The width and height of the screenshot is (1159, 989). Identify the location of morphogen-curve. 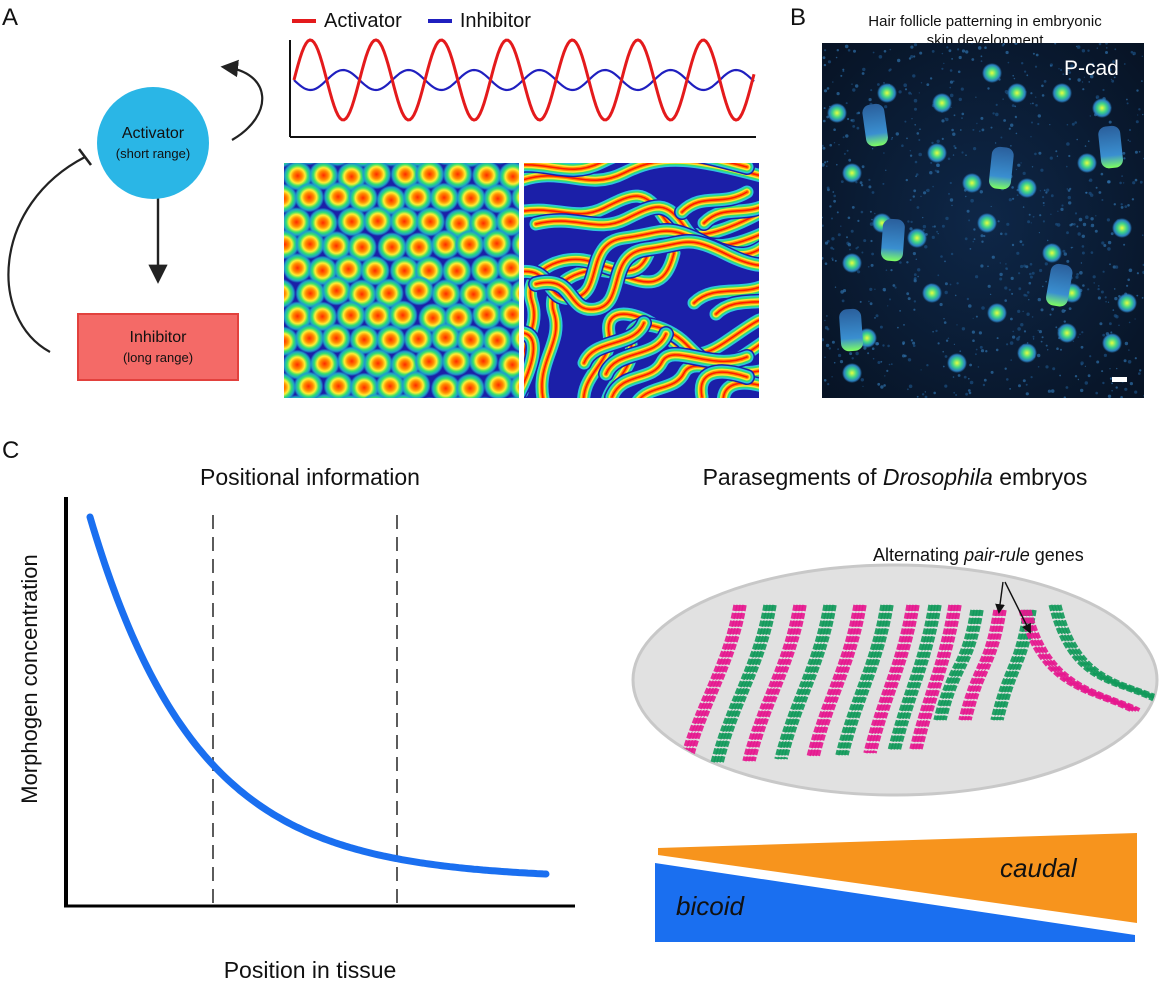
(318, 695).